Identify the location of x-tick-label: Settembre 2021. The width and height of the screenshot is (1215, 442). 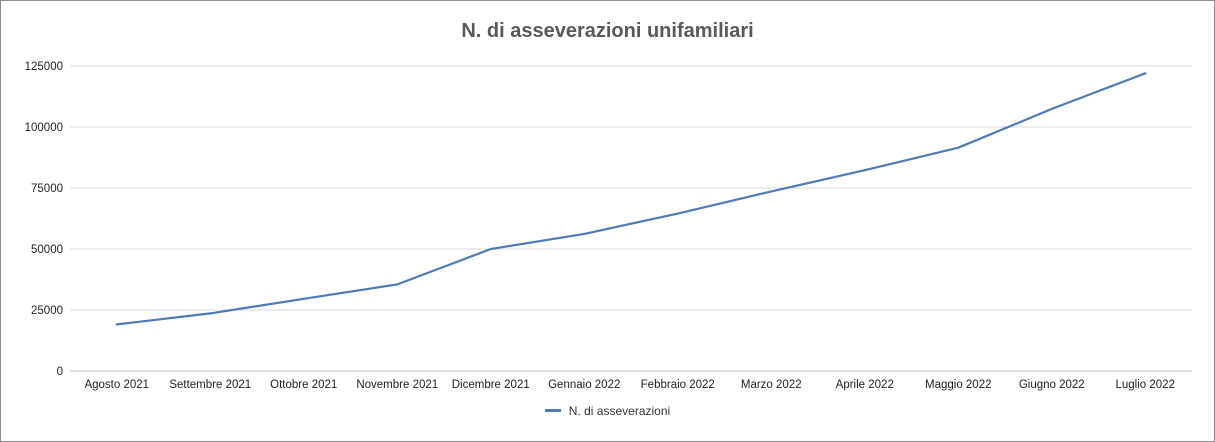
(210, 385).